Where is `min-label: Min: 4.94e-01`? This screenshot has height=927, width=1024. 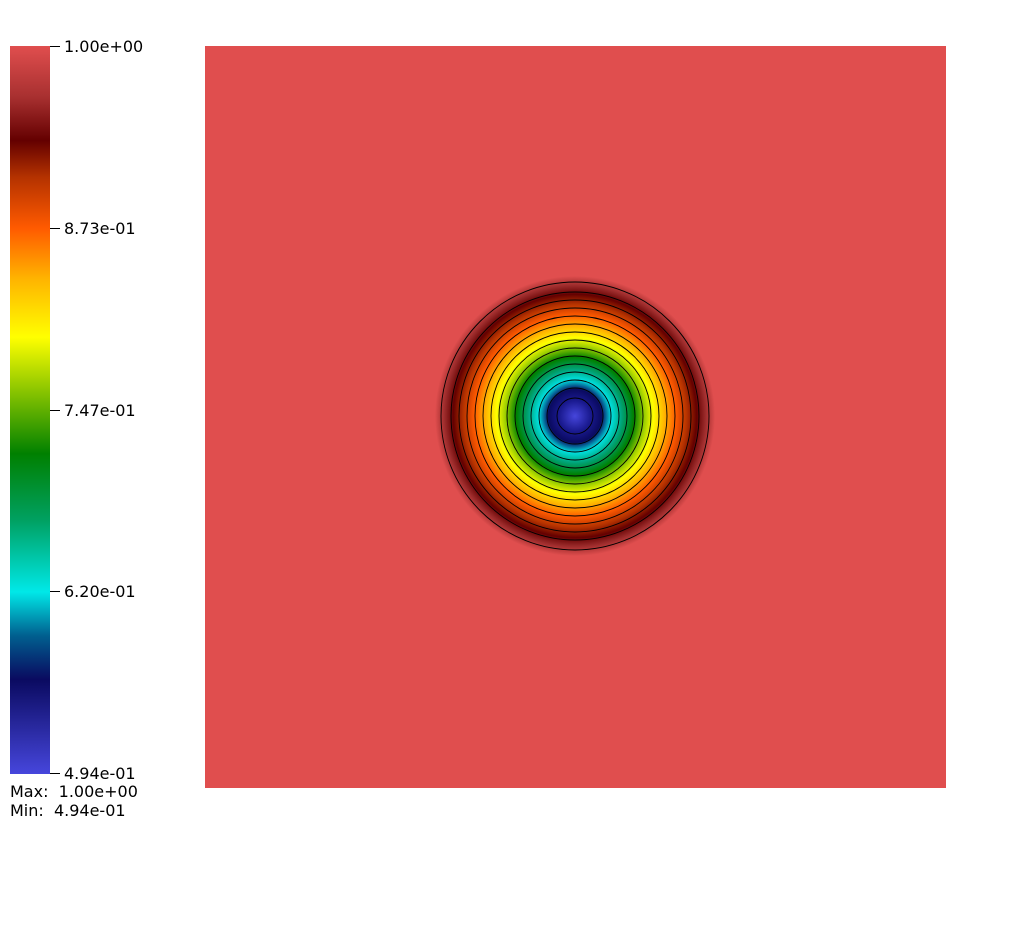 min-label: Min: 4.94e-01 is located at coordinates (68, 810).